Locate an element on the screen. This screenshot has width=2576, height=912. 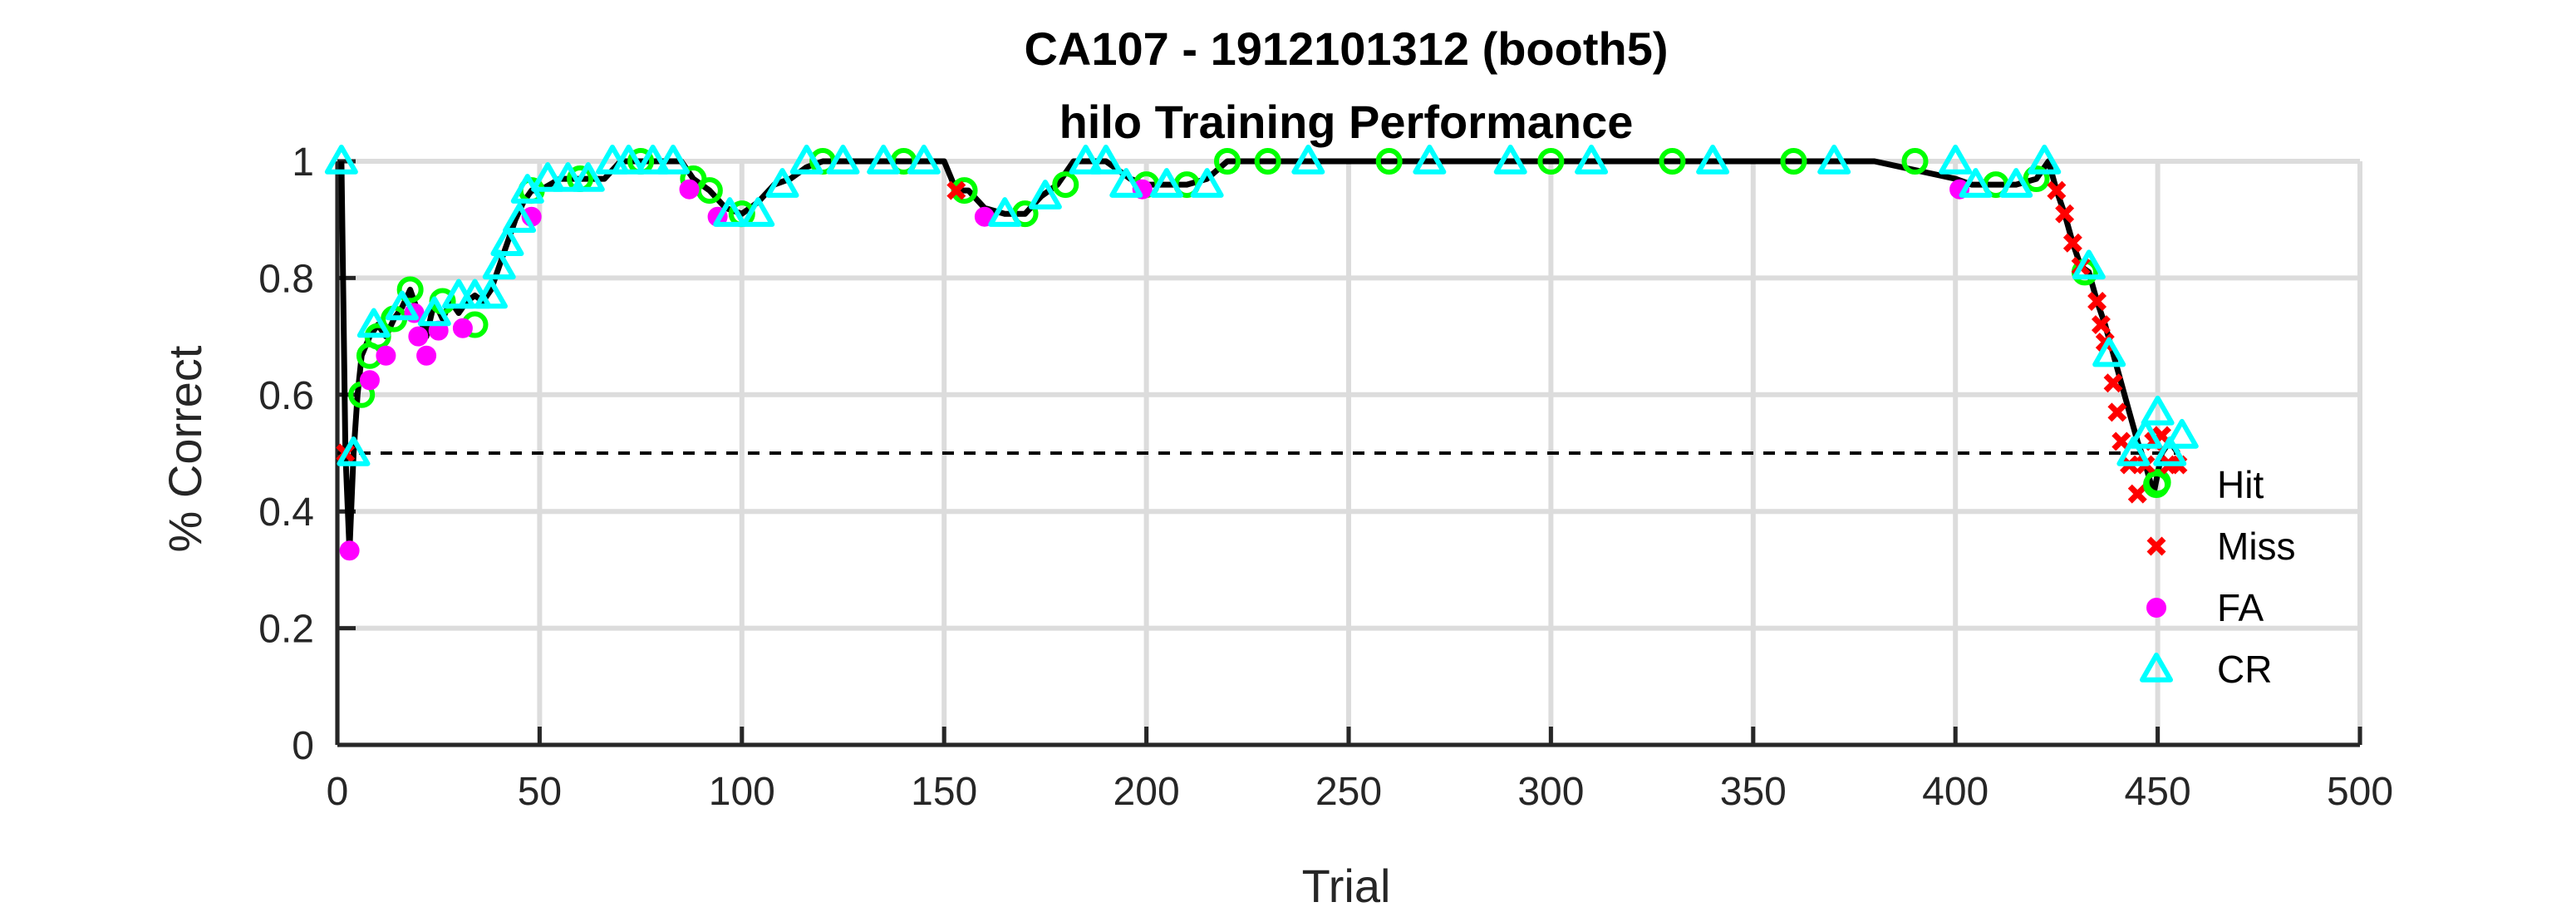
y-tick-label: 0.8 is located at coordinates (286, 279).